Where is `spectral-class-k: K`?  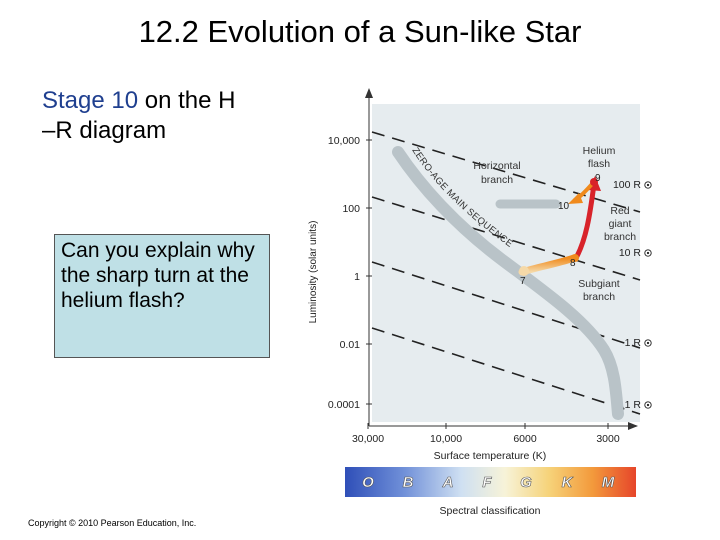
spectral-class-k: K is located at coordinates (568, 482).